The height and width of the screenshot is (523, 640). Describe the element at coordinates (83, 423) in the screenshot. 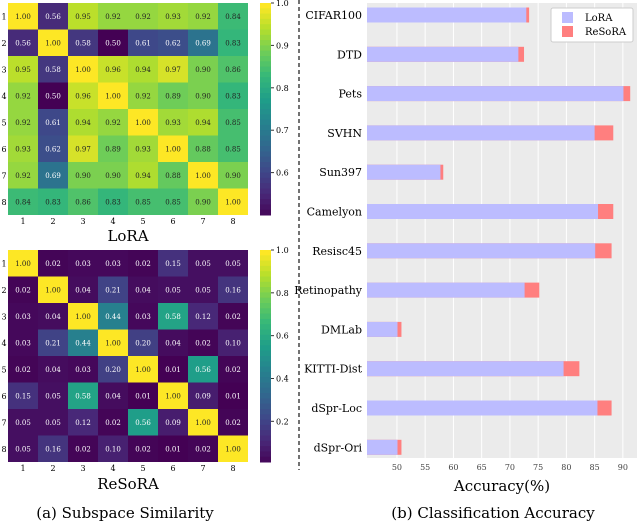

I see `cell-label: 0.12` at that location.